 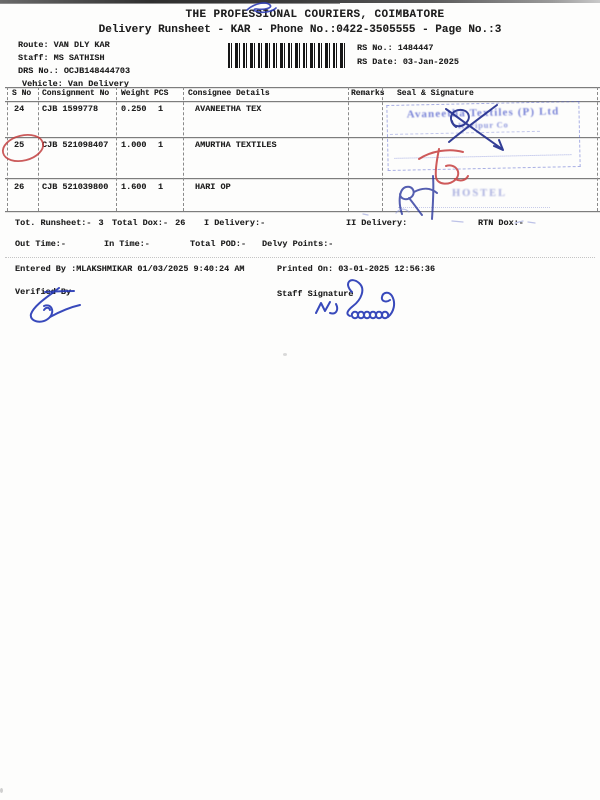 I want to click on col-header-remarks: Remarks, so click(x=368, y=93).